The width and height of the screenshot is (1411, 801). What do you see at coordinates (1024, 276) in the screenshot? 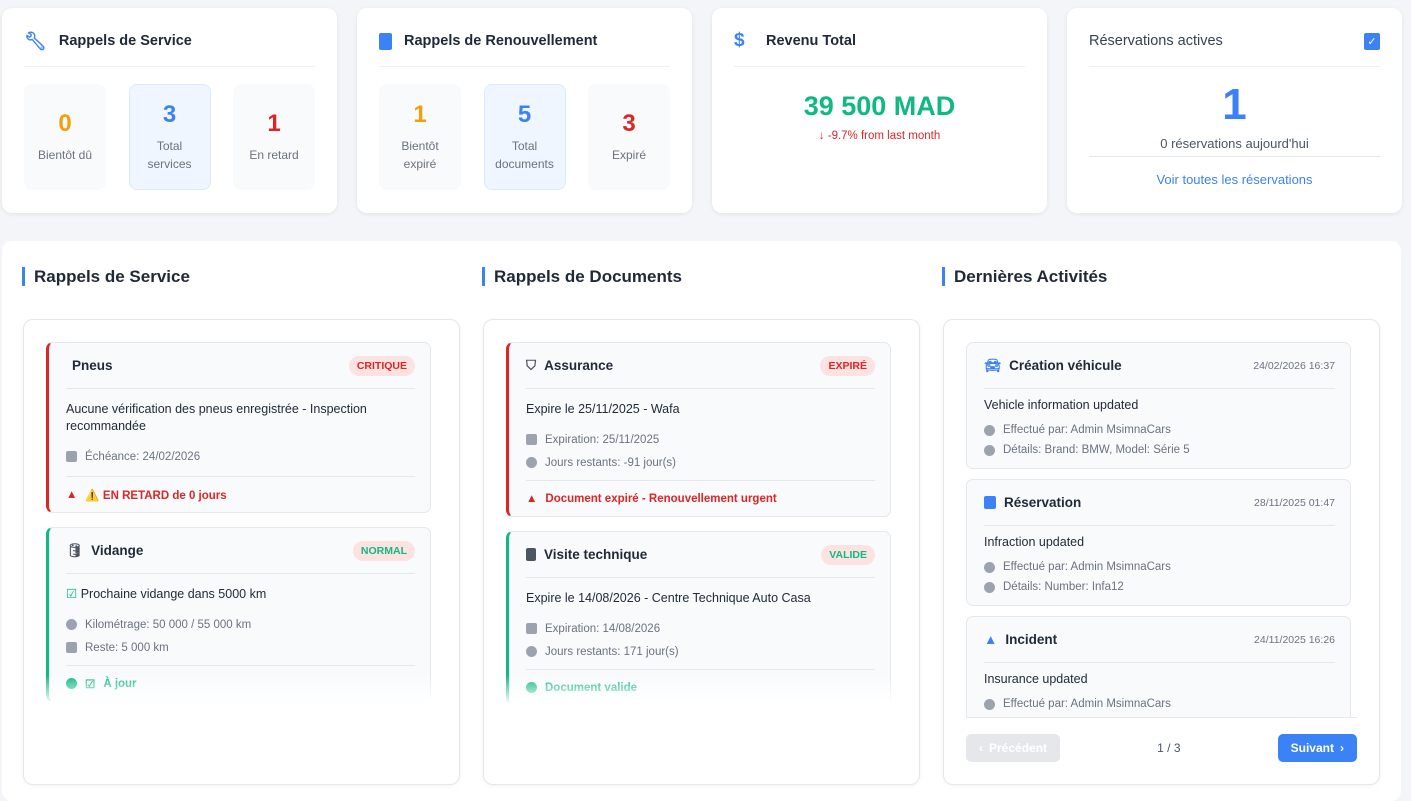
I see `section-title: Dernières Activités` at bounding box center [1024, 276].